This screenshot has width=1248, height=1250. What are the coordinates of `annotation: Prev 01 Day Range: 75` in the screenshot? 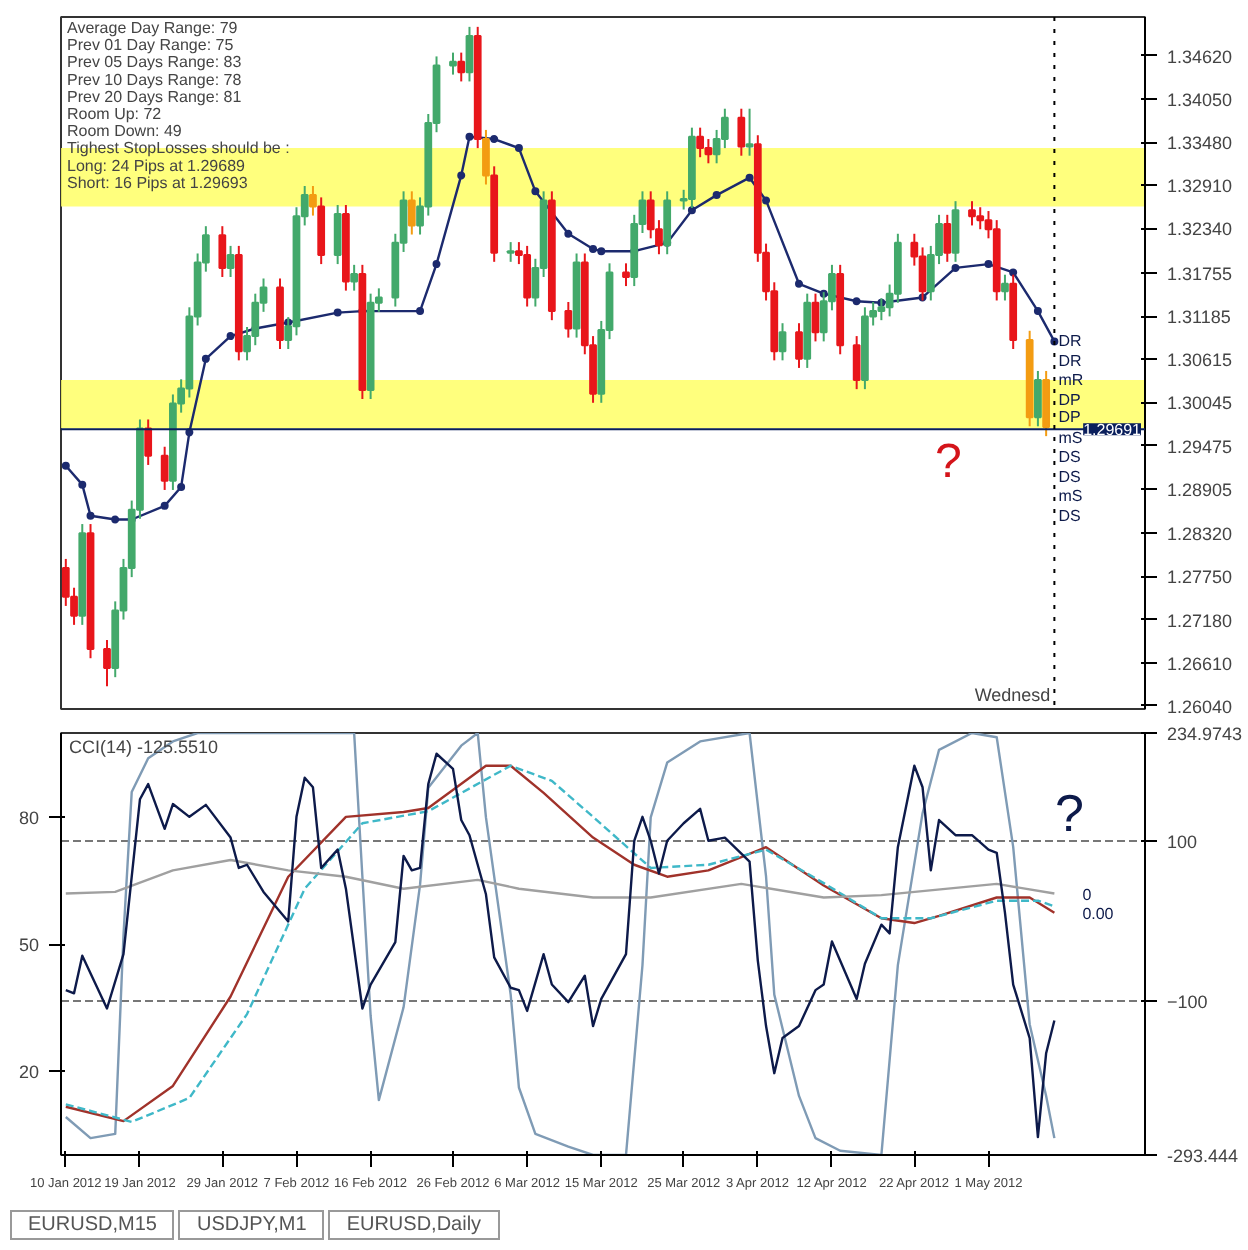 It's located at (151, 45).